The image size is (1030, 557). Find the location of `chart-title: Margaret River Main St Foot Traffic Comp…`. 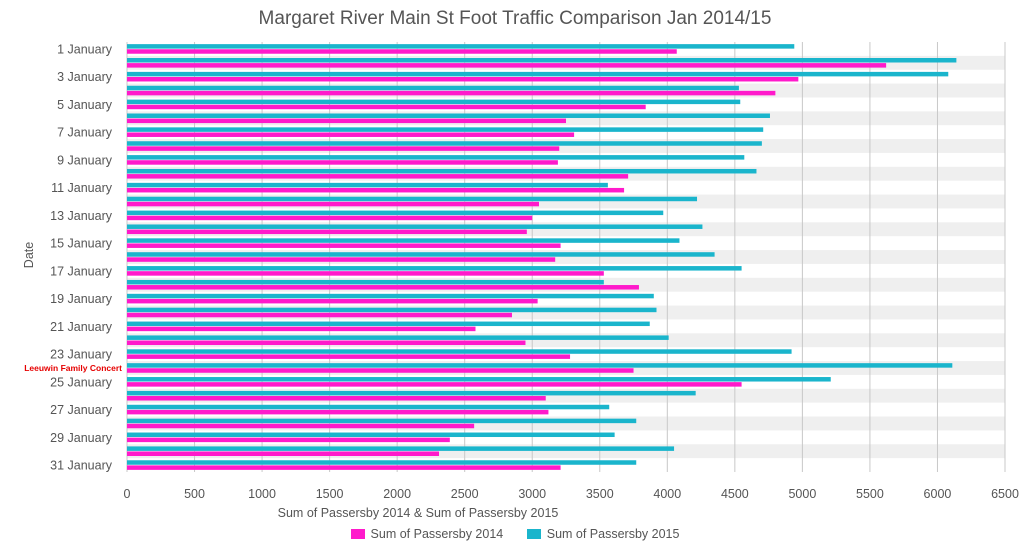

chart-title: Margaret River Main St Foot Traffic Comp… is located at coordinates (515, 18).